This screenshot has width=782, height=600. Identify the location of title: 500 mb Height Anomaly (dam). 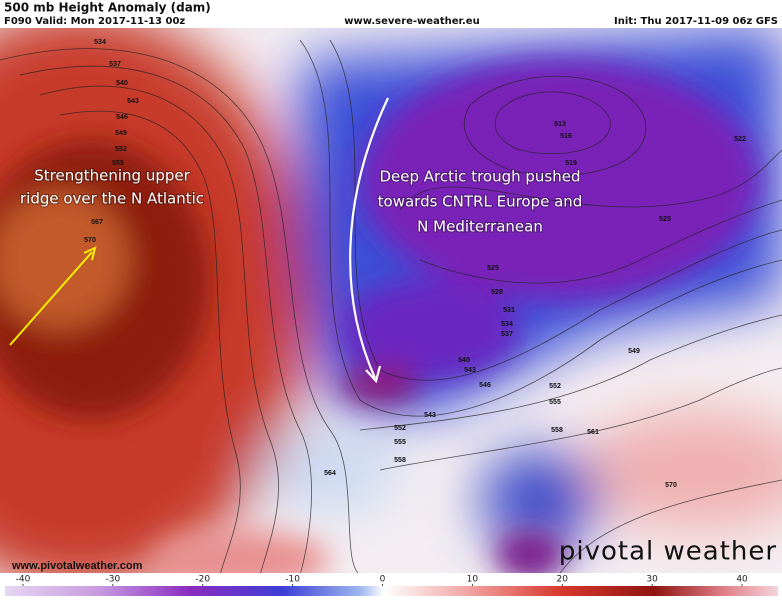
(107, 8).